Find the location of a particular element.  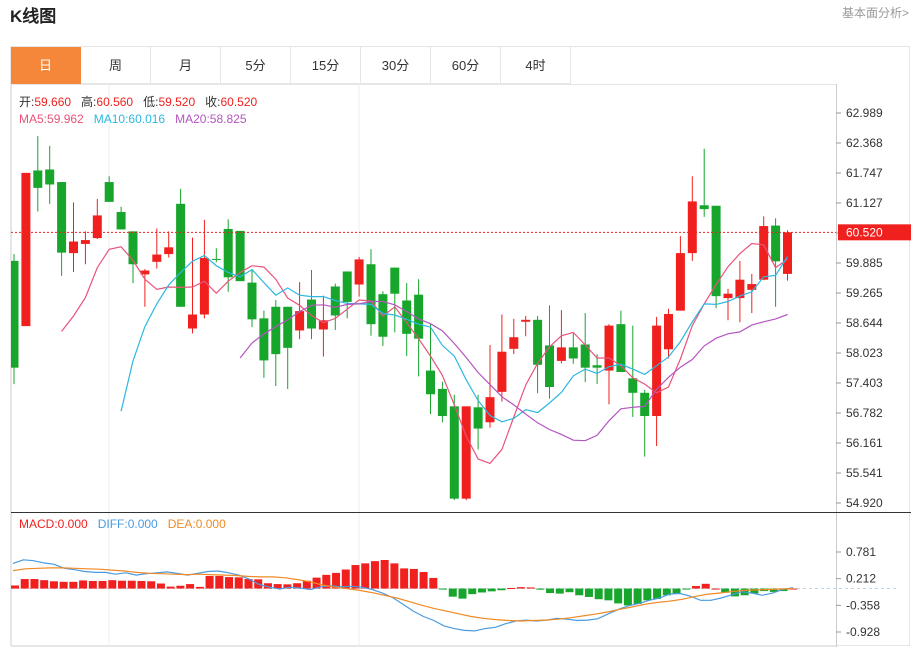

price-tick-label: 56.161 is located at coordinates (864, 443).